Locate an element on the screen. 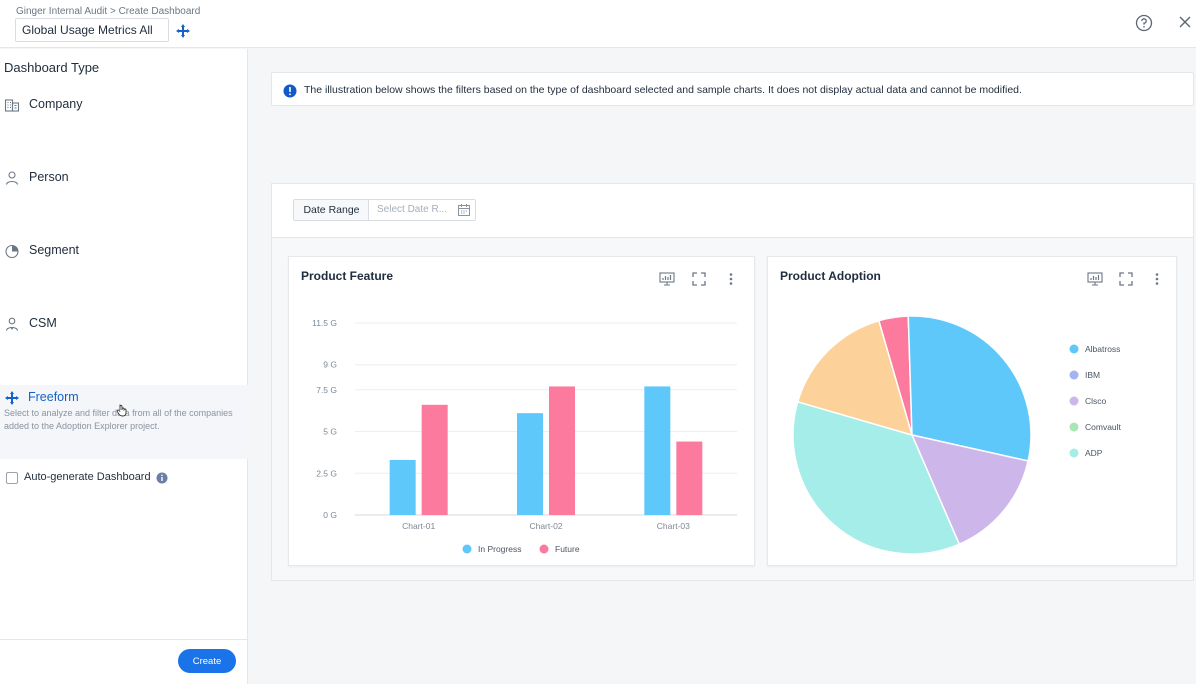 The width and height of the screenshot is (1196, 684). pie-icon is located at coordinates (12, 251).